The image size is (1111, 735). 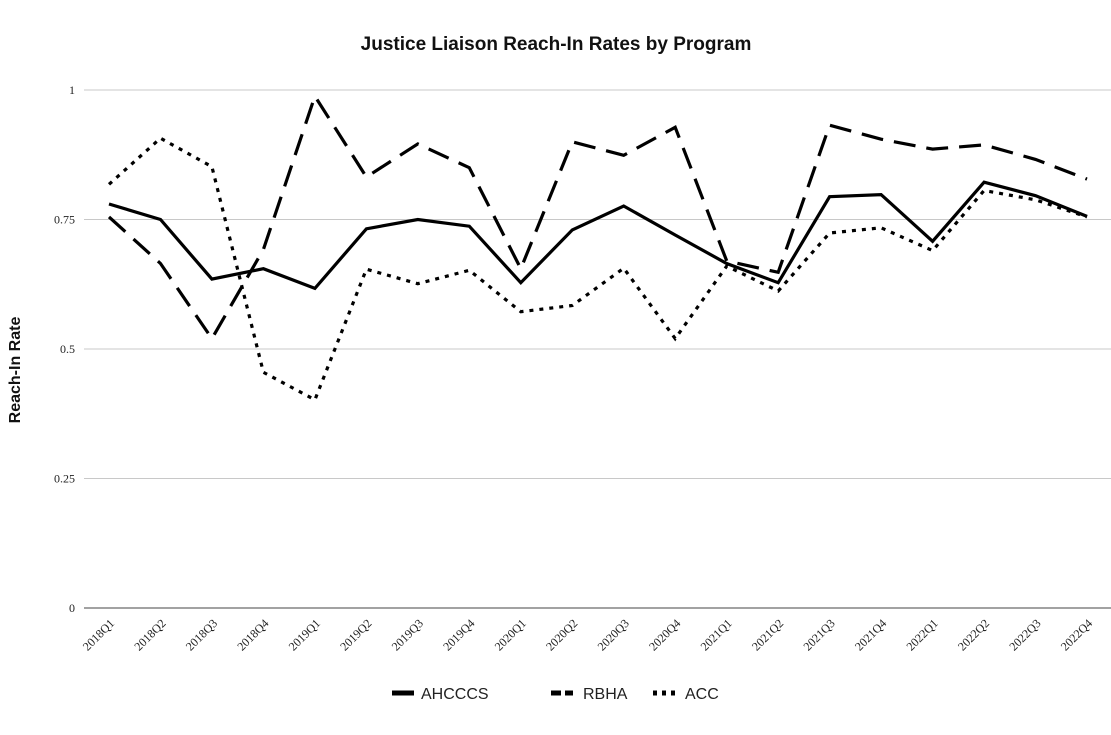 What do you see at coordinates (98, 634) in the screenshot?
I see `x-tick-label: 2018Q1` at bounding box center [98, 634].